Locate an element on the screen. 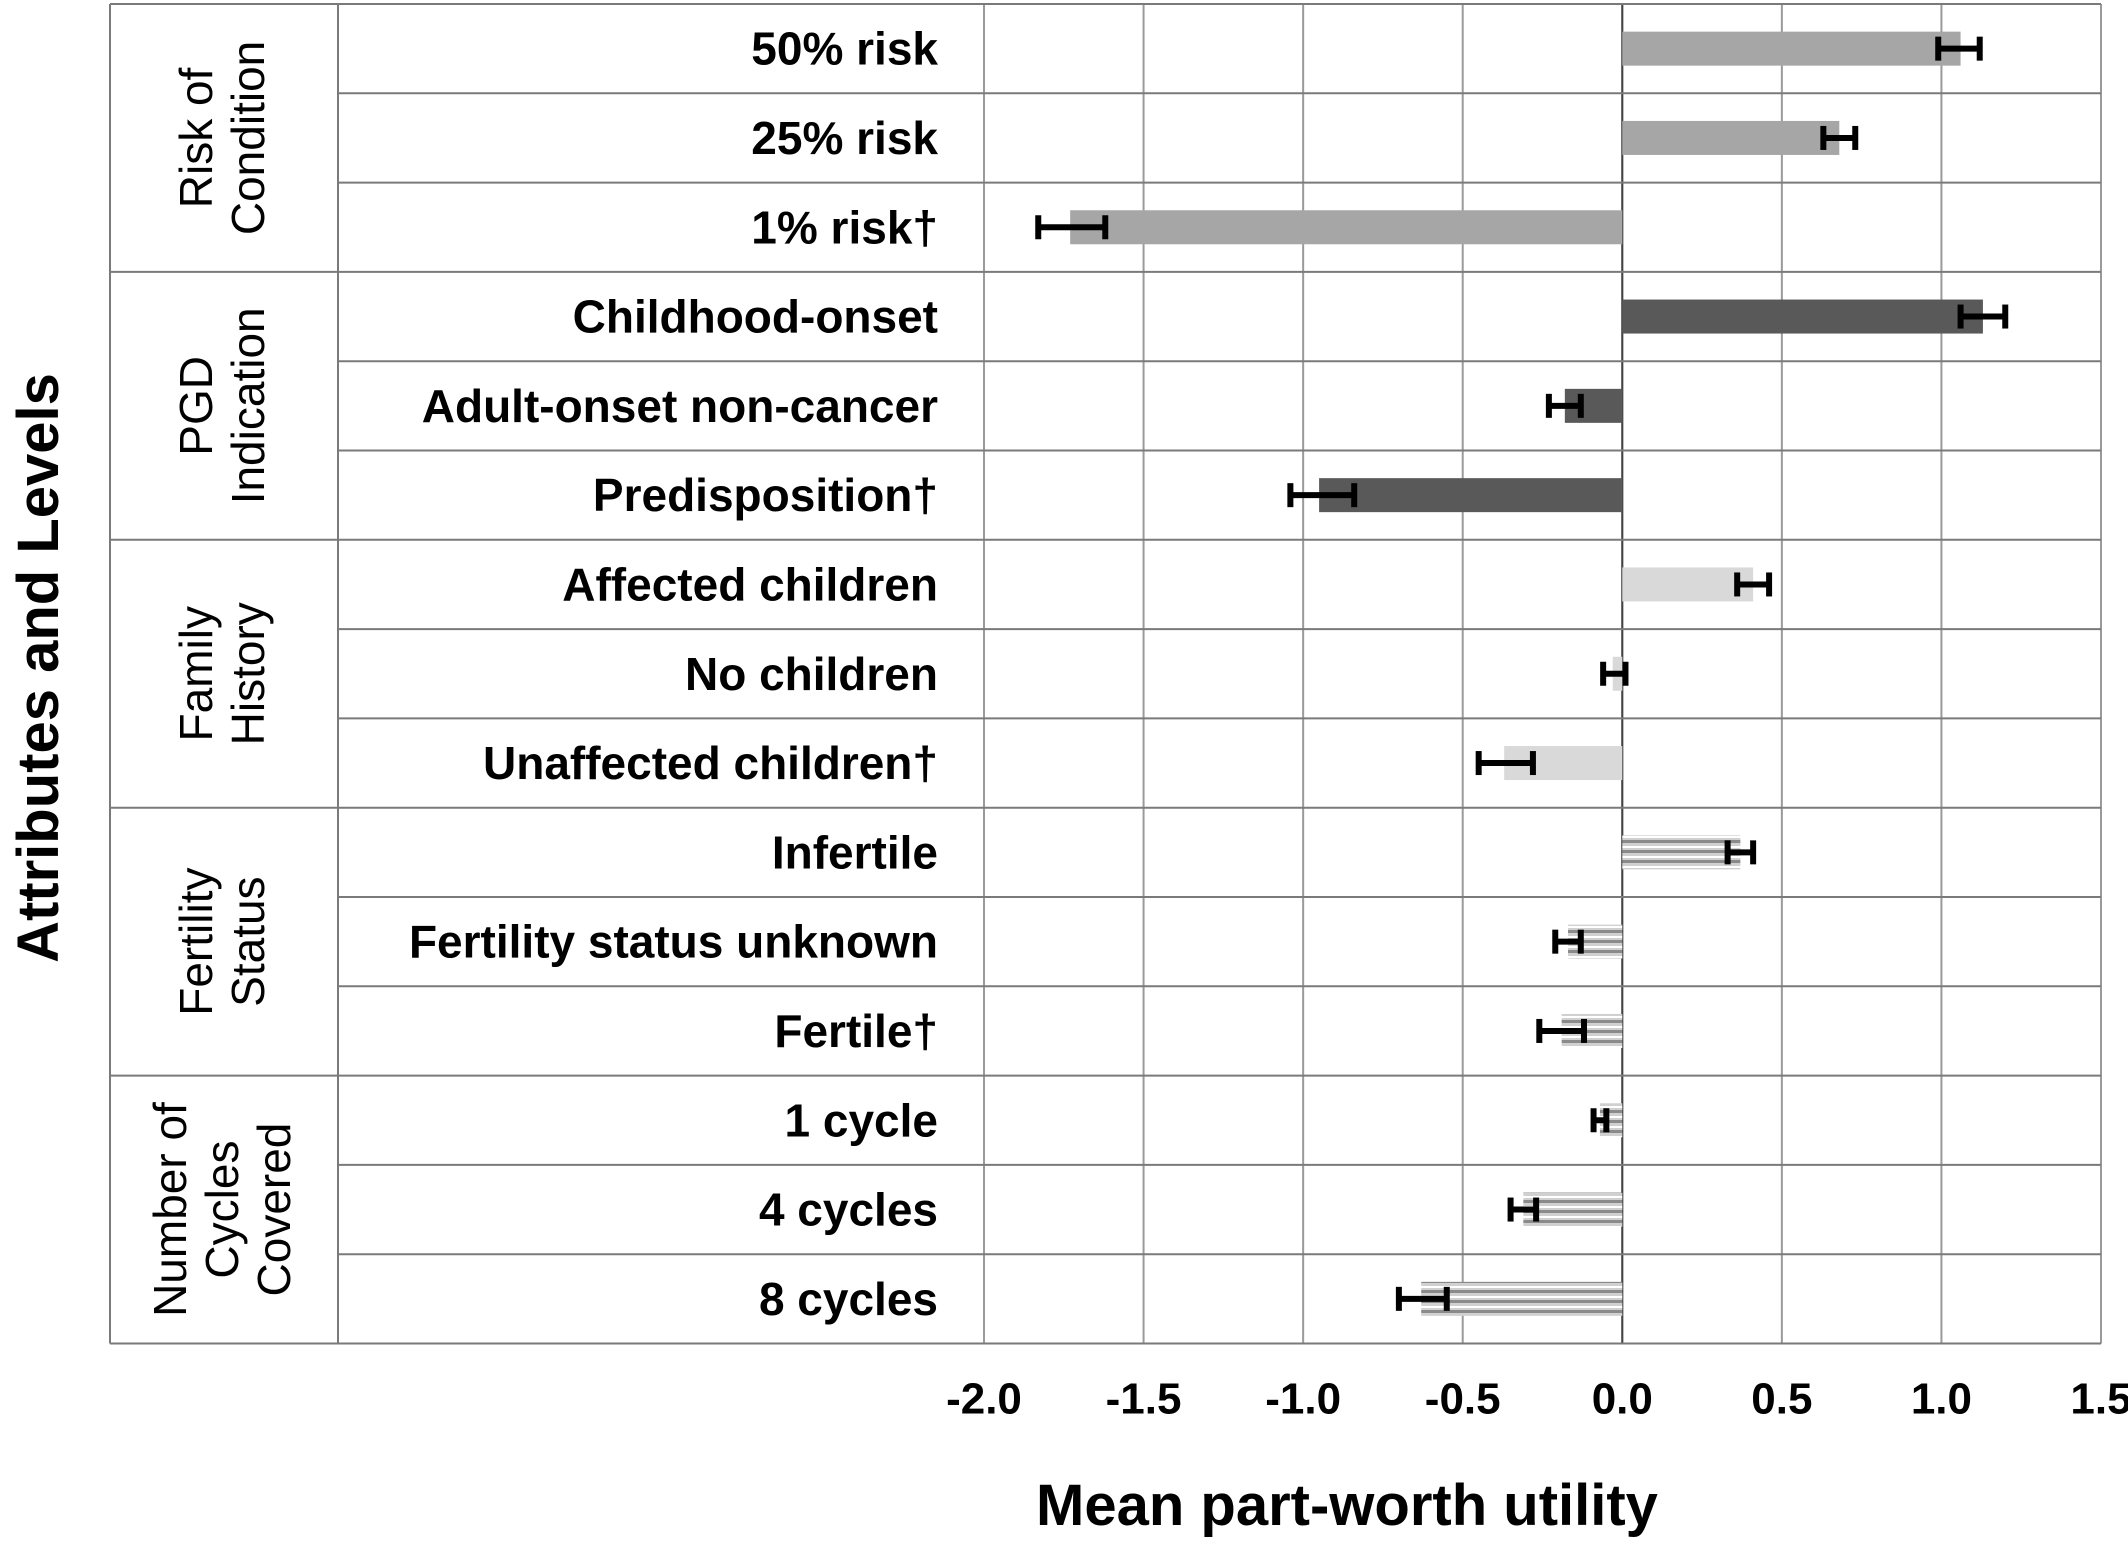 The width and height of the screenshot is (2128, 1542). level-label: Childhood-onset is located at coordinates (755, 317).